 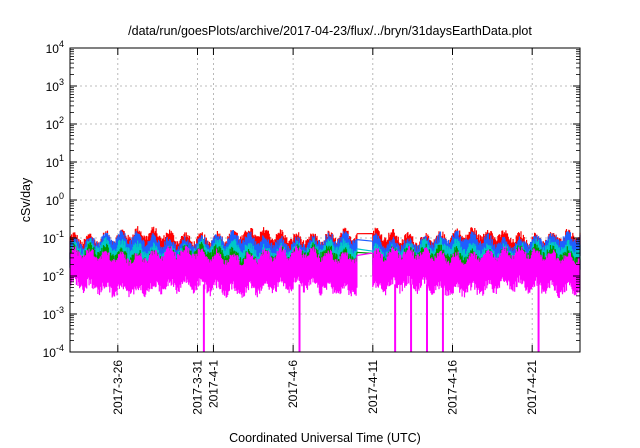 I want to click on y-tick-label: 10⁻³, so click(x=53, y=313).